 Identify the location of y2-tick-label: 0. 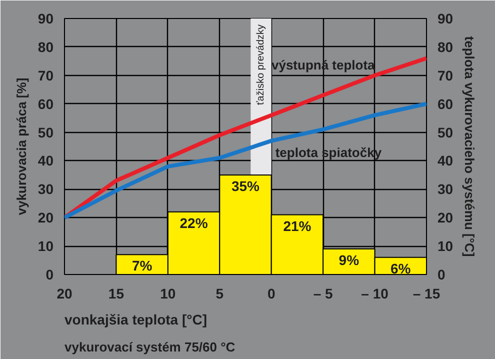
(442, 274).